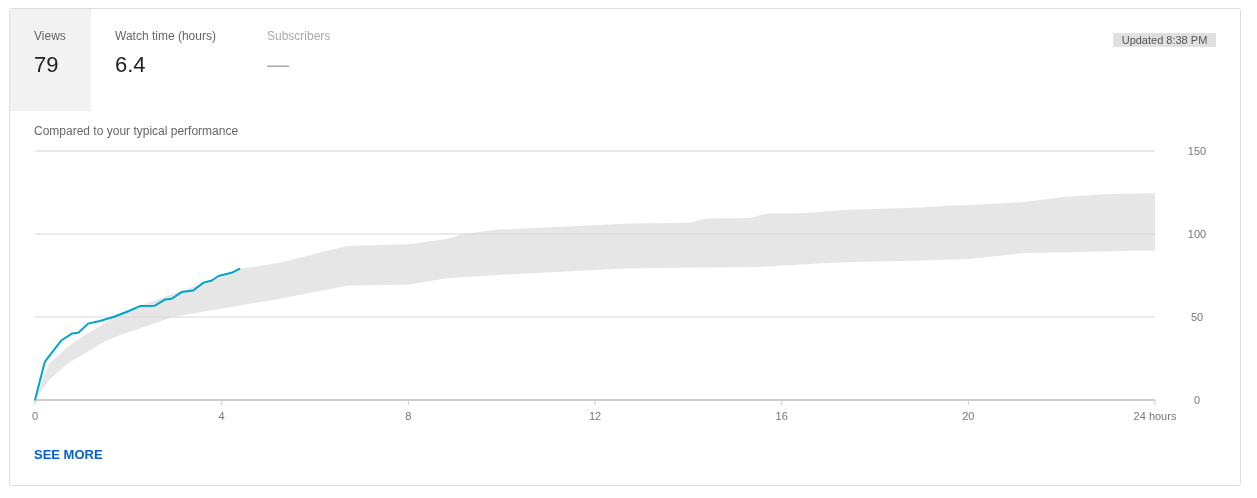 This screenshot has width=1257, height=498. Describe the element at coordinates (1197, 317) in the screenshot. I see `y-tick-label: 50` at that location.